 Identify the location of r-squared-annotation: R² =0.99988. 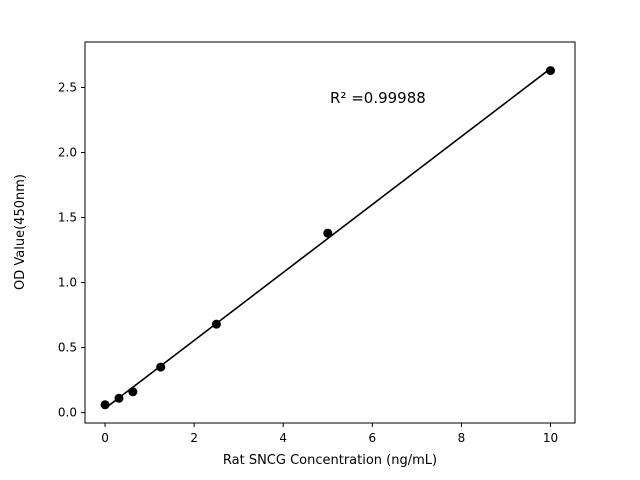
(378, 98).